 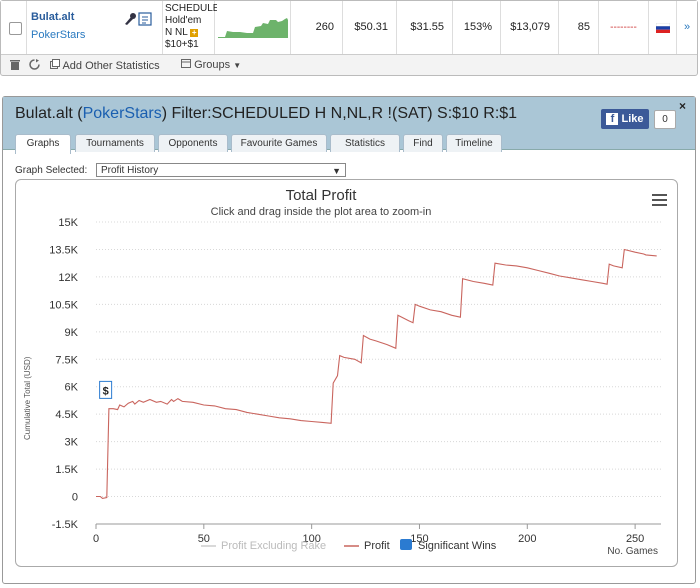 What do you see at coordinates (204, 539) in the screenshot?
I see `x-tick-label: 50` at bounding box center [204, 539].